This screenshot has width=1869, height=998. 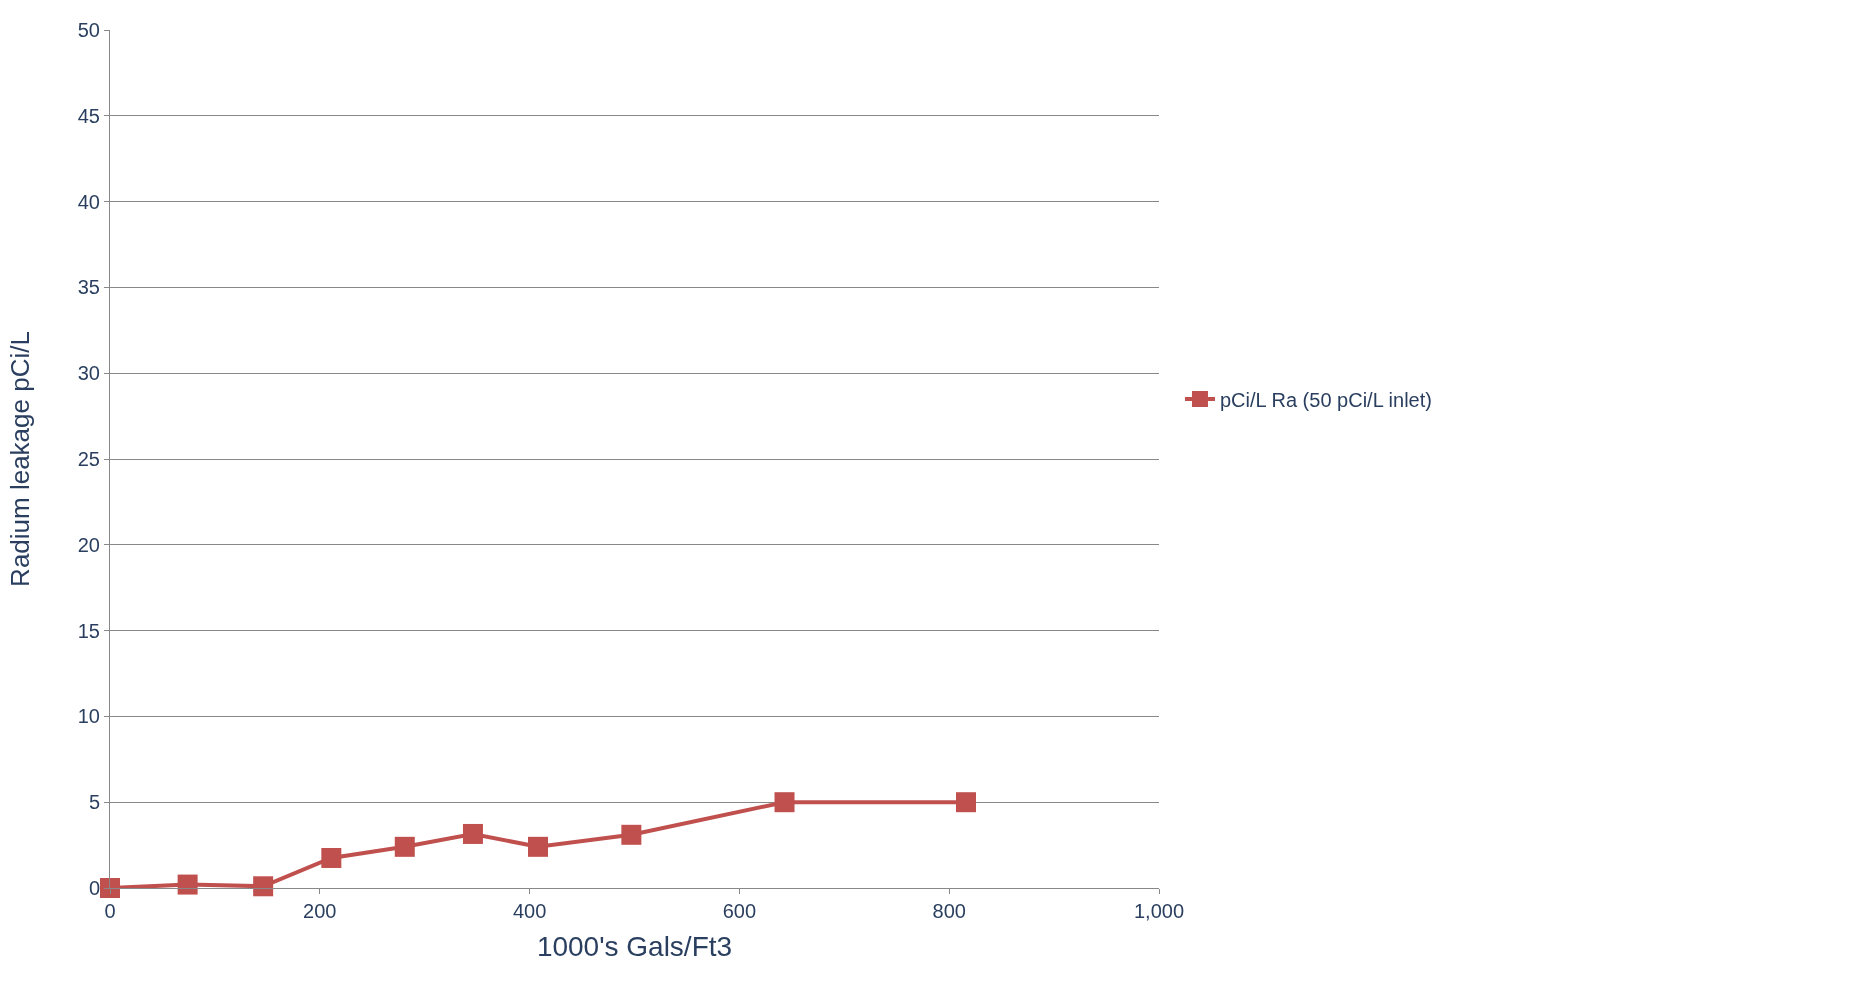 I want to click on legend-label: pCi/L Ra (50 pCi/L inlet), so click(x=1325, y=399).